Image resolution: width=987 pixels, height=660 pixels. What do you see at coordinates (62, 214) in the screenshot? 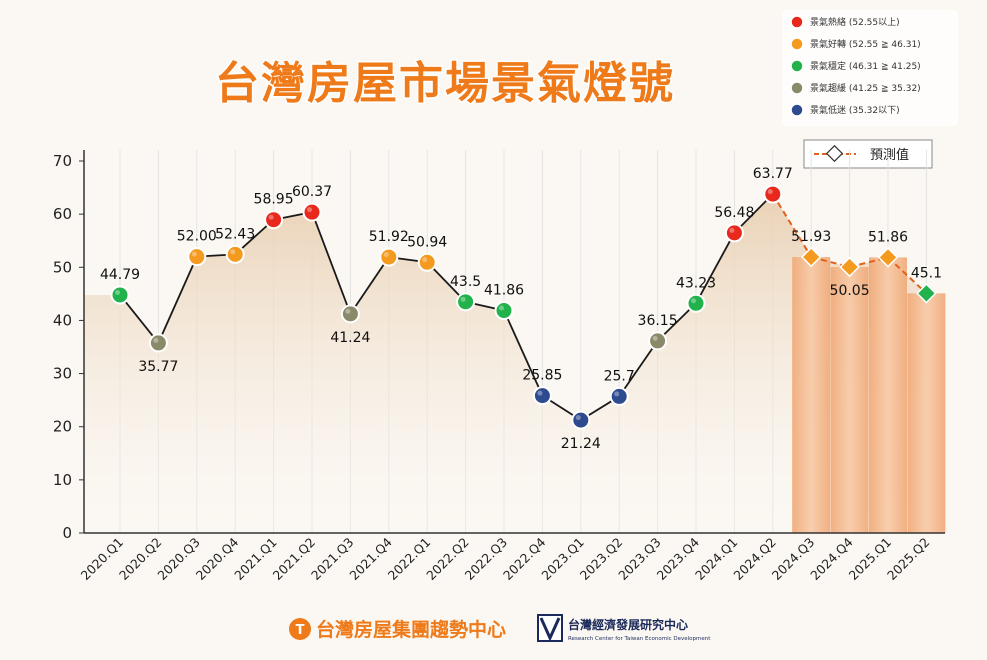
I see `y-tick-label: 60` at bounding box center [62, 214].